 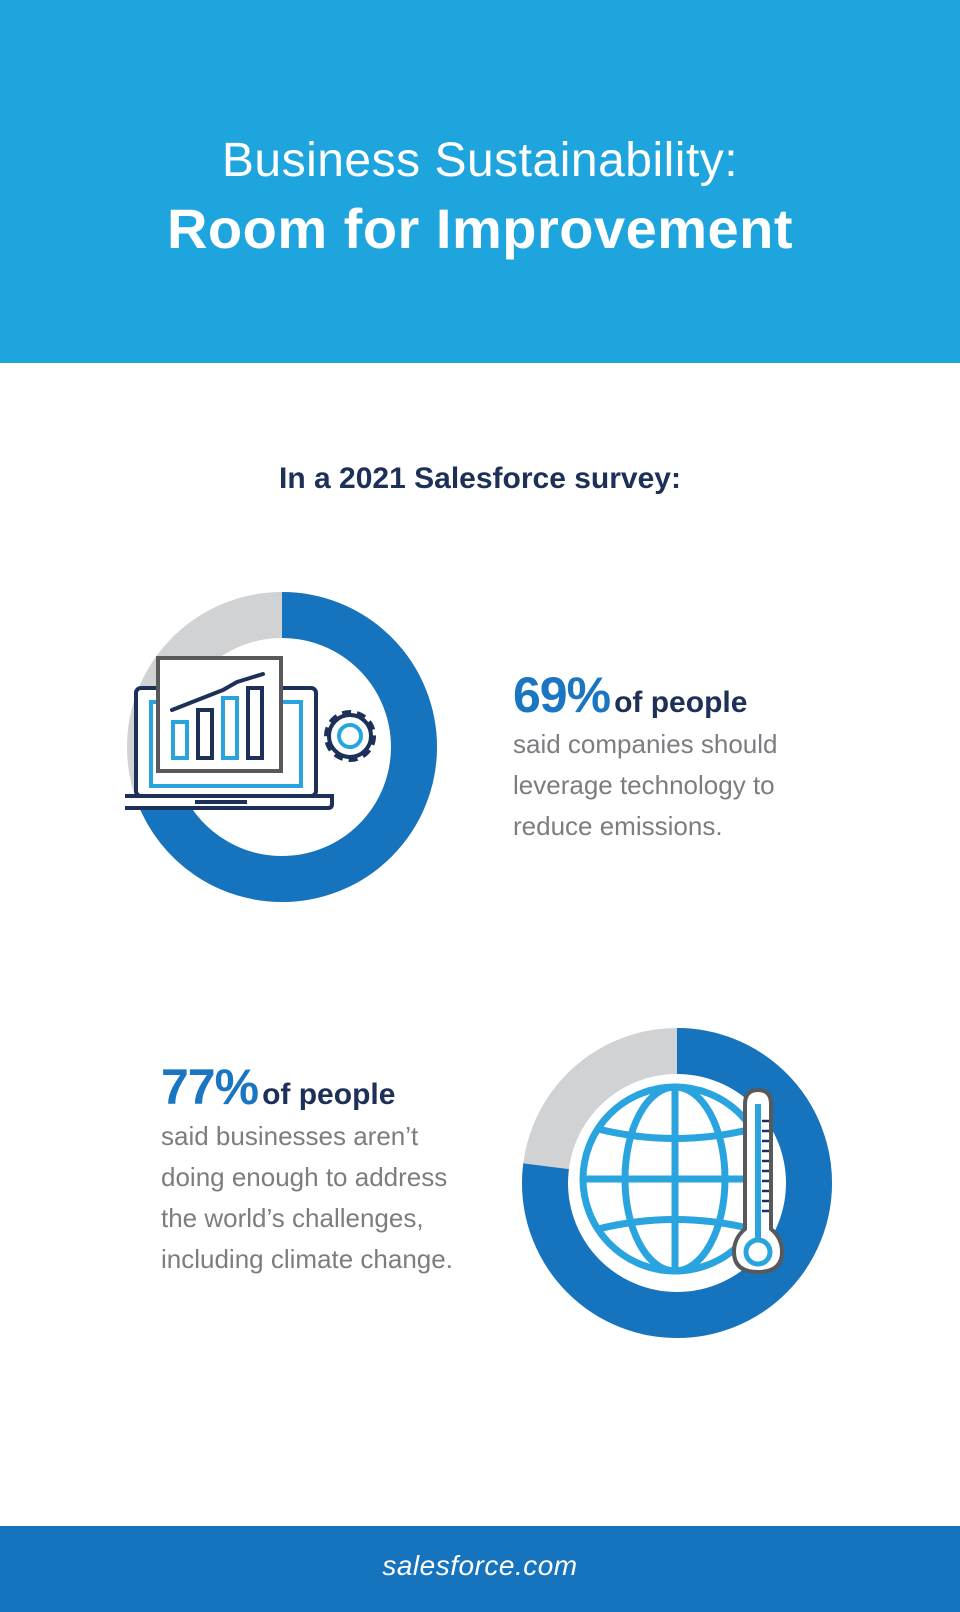 What do you see at coordinates (210, 1087) in the screenshot?
I see `stat-percent: 77%` at bounding box center [210, 1087].